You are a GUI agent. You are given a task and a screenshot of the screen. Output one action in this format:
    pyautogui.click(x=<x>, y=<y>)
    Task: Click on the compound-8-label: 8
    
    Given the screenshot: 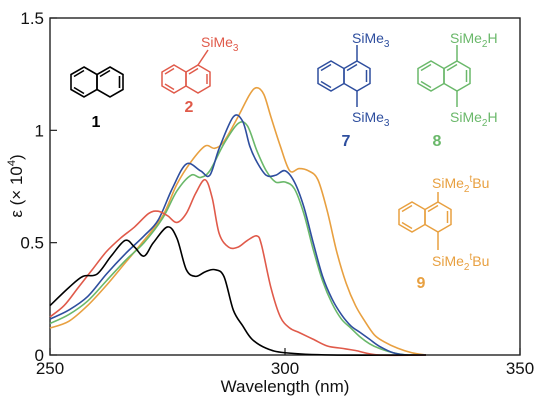 What is the action you would take?
    pyautogui.click(x=437, y=141)
    